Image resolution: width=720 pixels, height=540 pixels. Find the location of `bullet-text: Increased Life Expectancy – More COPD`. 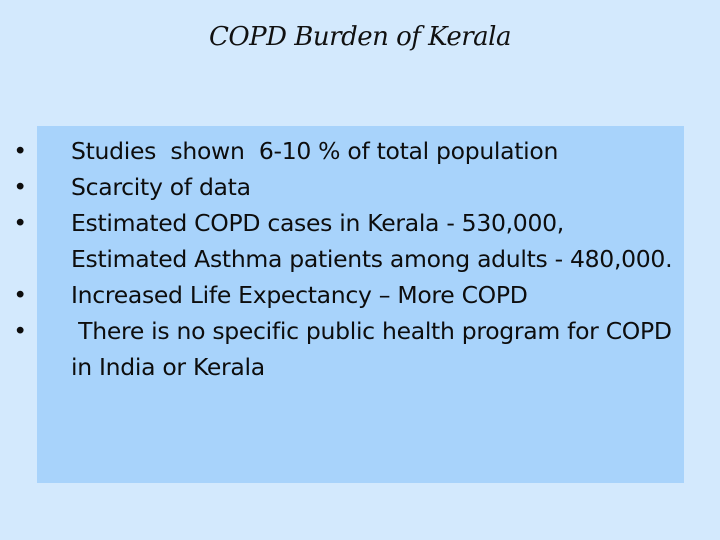

bullet-text: Increased Life Expectancy – More COPD is located at coordinates (299, 295).